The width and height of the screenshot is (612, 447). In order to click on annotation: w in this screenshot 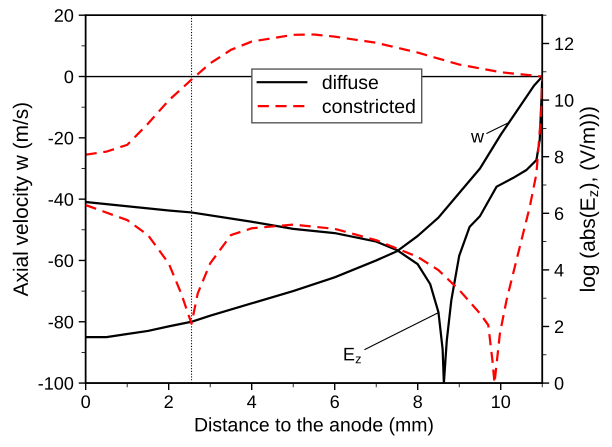, I will do `click(477, 137)`.